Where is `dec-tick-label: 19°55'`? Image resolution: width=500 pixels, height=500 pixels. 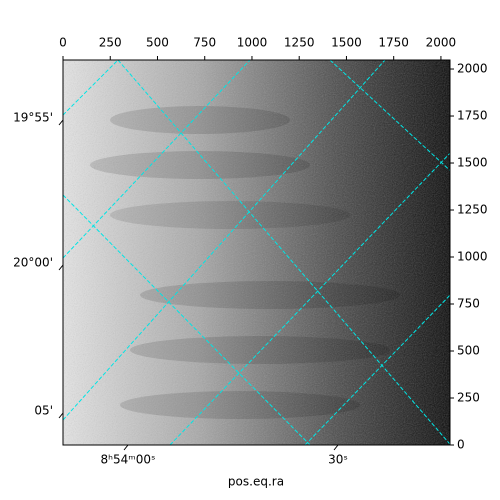
dec-tick-label: 19°55' is located at coordinates (33, 118).